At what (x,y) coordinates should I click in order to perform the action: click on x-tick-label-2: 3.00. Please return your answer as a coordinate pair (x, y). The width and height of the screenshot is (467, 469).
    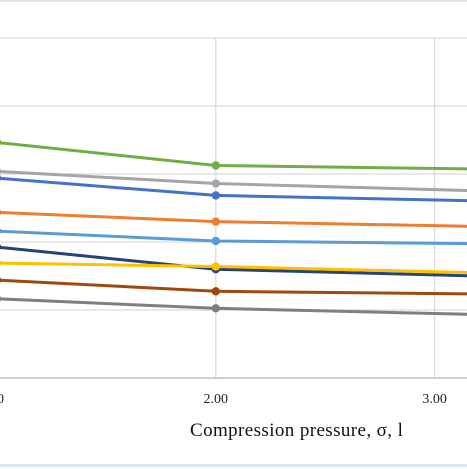
    Looking at the image, I should click on (434, 399).